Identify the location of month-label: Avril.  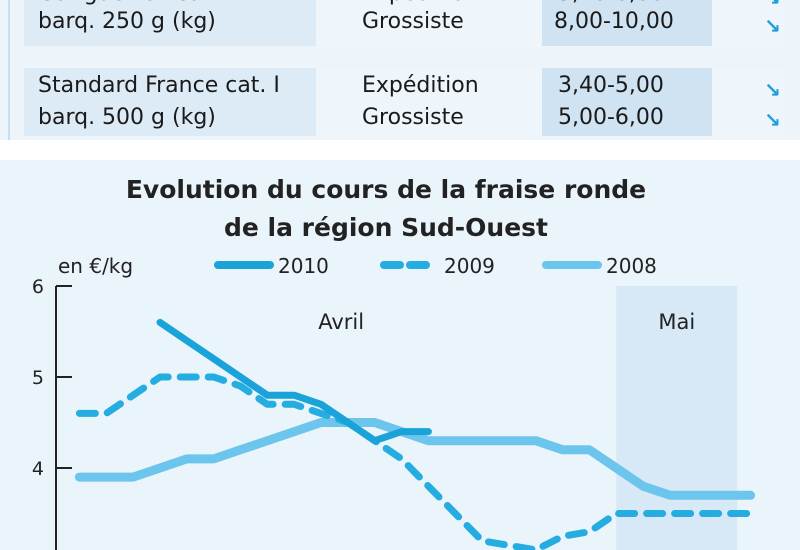
(341, 322).